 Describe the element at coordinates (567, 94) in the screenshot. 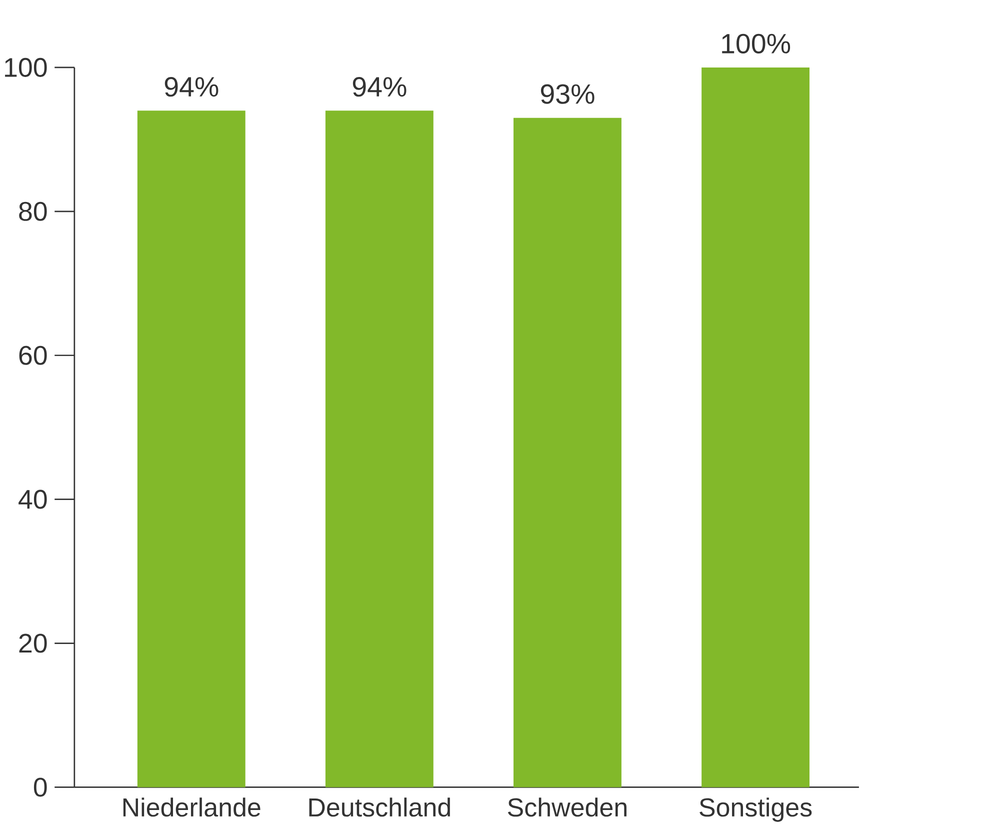

I see `data-label: 93%` at that location.